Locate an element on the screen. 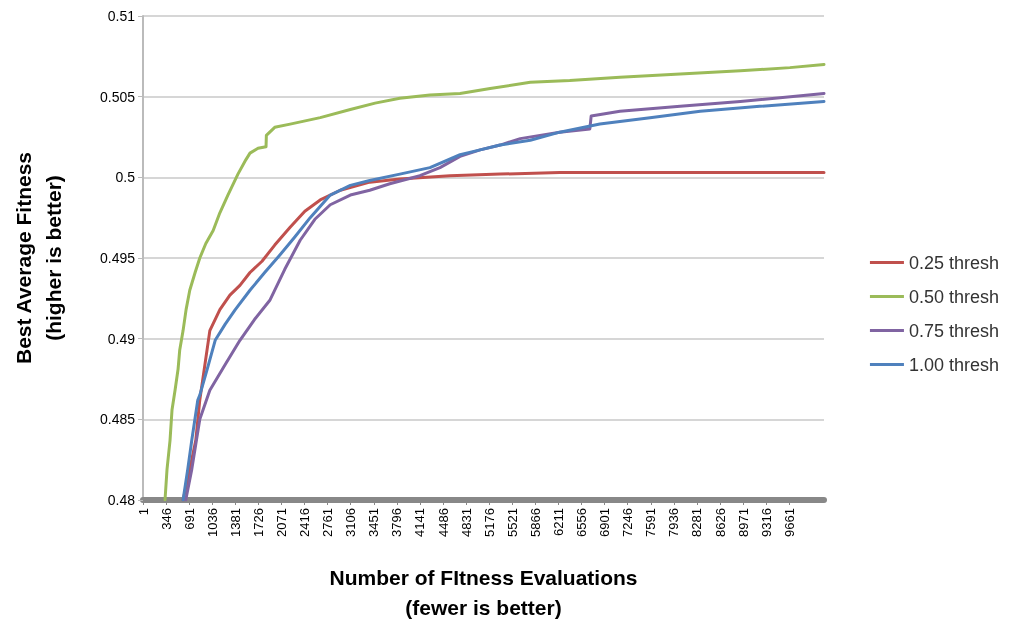 Image resolution: width=1014 pixels, height=627 pixels. x-tick-label: 1 is located at coordinates (143, 512).